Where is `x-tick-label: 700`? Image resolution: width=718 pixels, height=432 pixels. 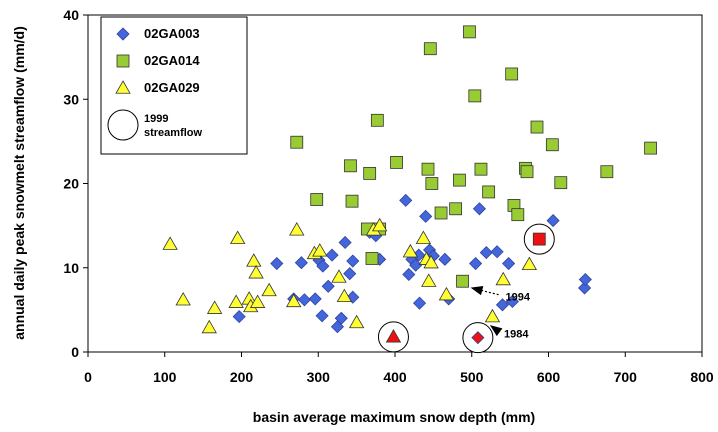 x-tick-label: 700 is located at coordinates (626, 377).